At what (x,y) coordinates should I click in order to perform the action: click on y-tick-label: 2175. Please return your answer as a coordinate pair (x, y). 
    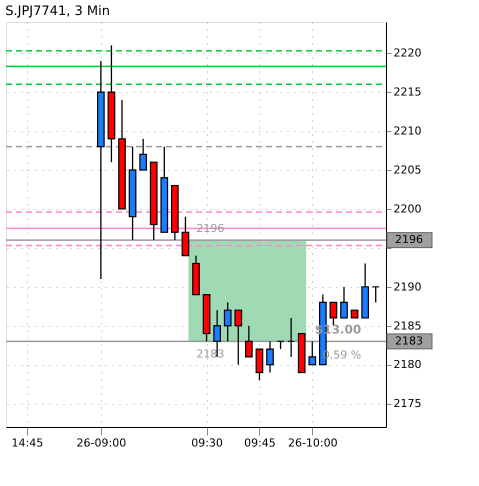
    Looking at the image, I should click on (408, 403).